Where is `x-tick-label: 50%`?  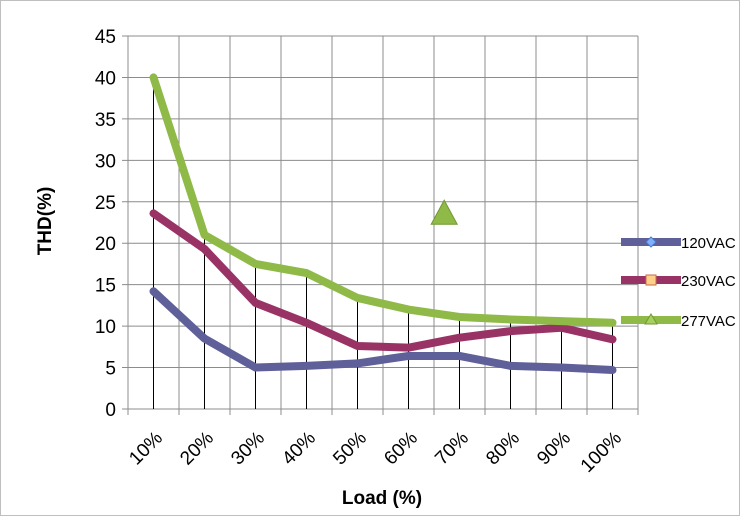 x-tick-label: 50% is located at coordinates (350, 449).